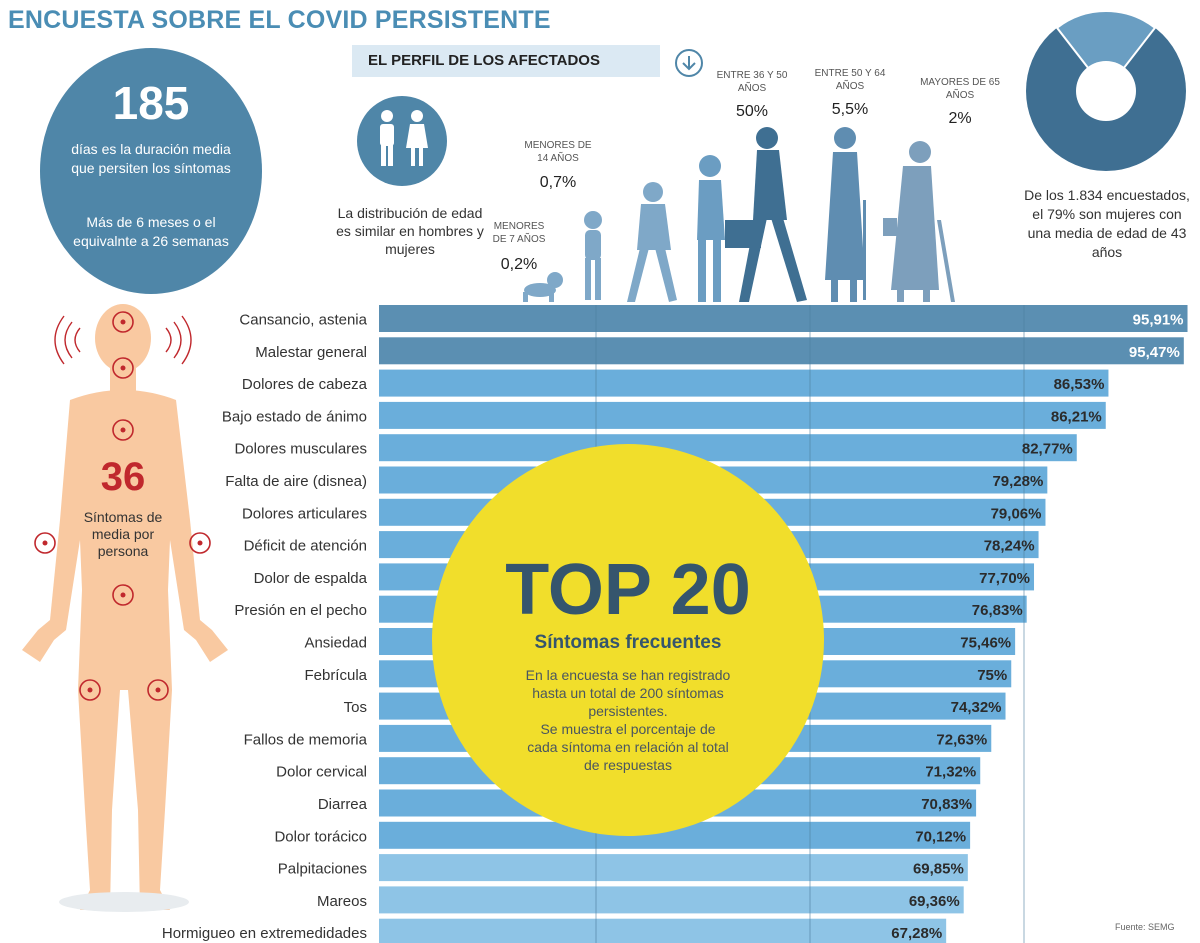 This screenshot has width=1200, height=943. I want to click on man-woman-icon, so click(404, 138).